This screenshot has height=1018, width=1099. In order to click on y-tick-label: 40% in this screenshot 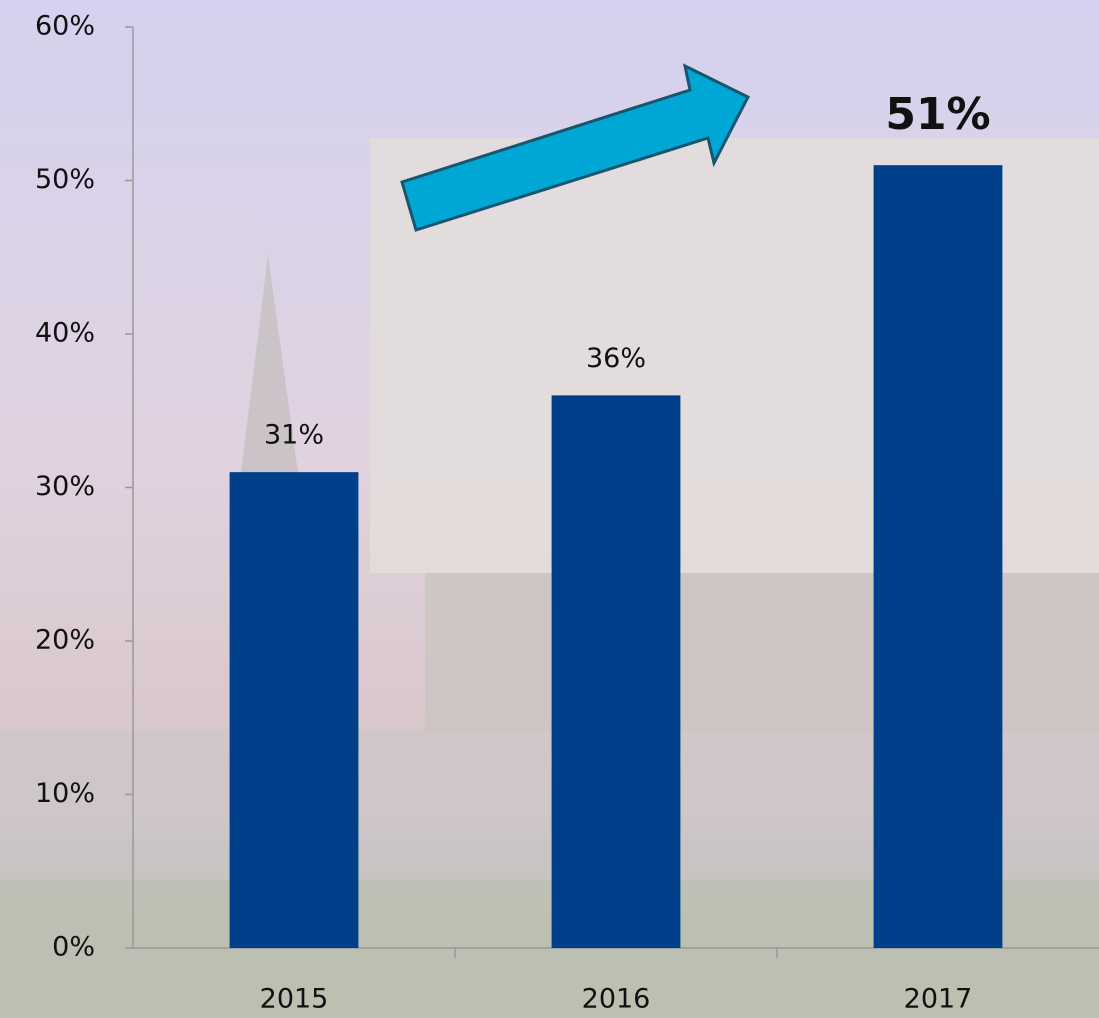, I will do `click(65, 333)`.